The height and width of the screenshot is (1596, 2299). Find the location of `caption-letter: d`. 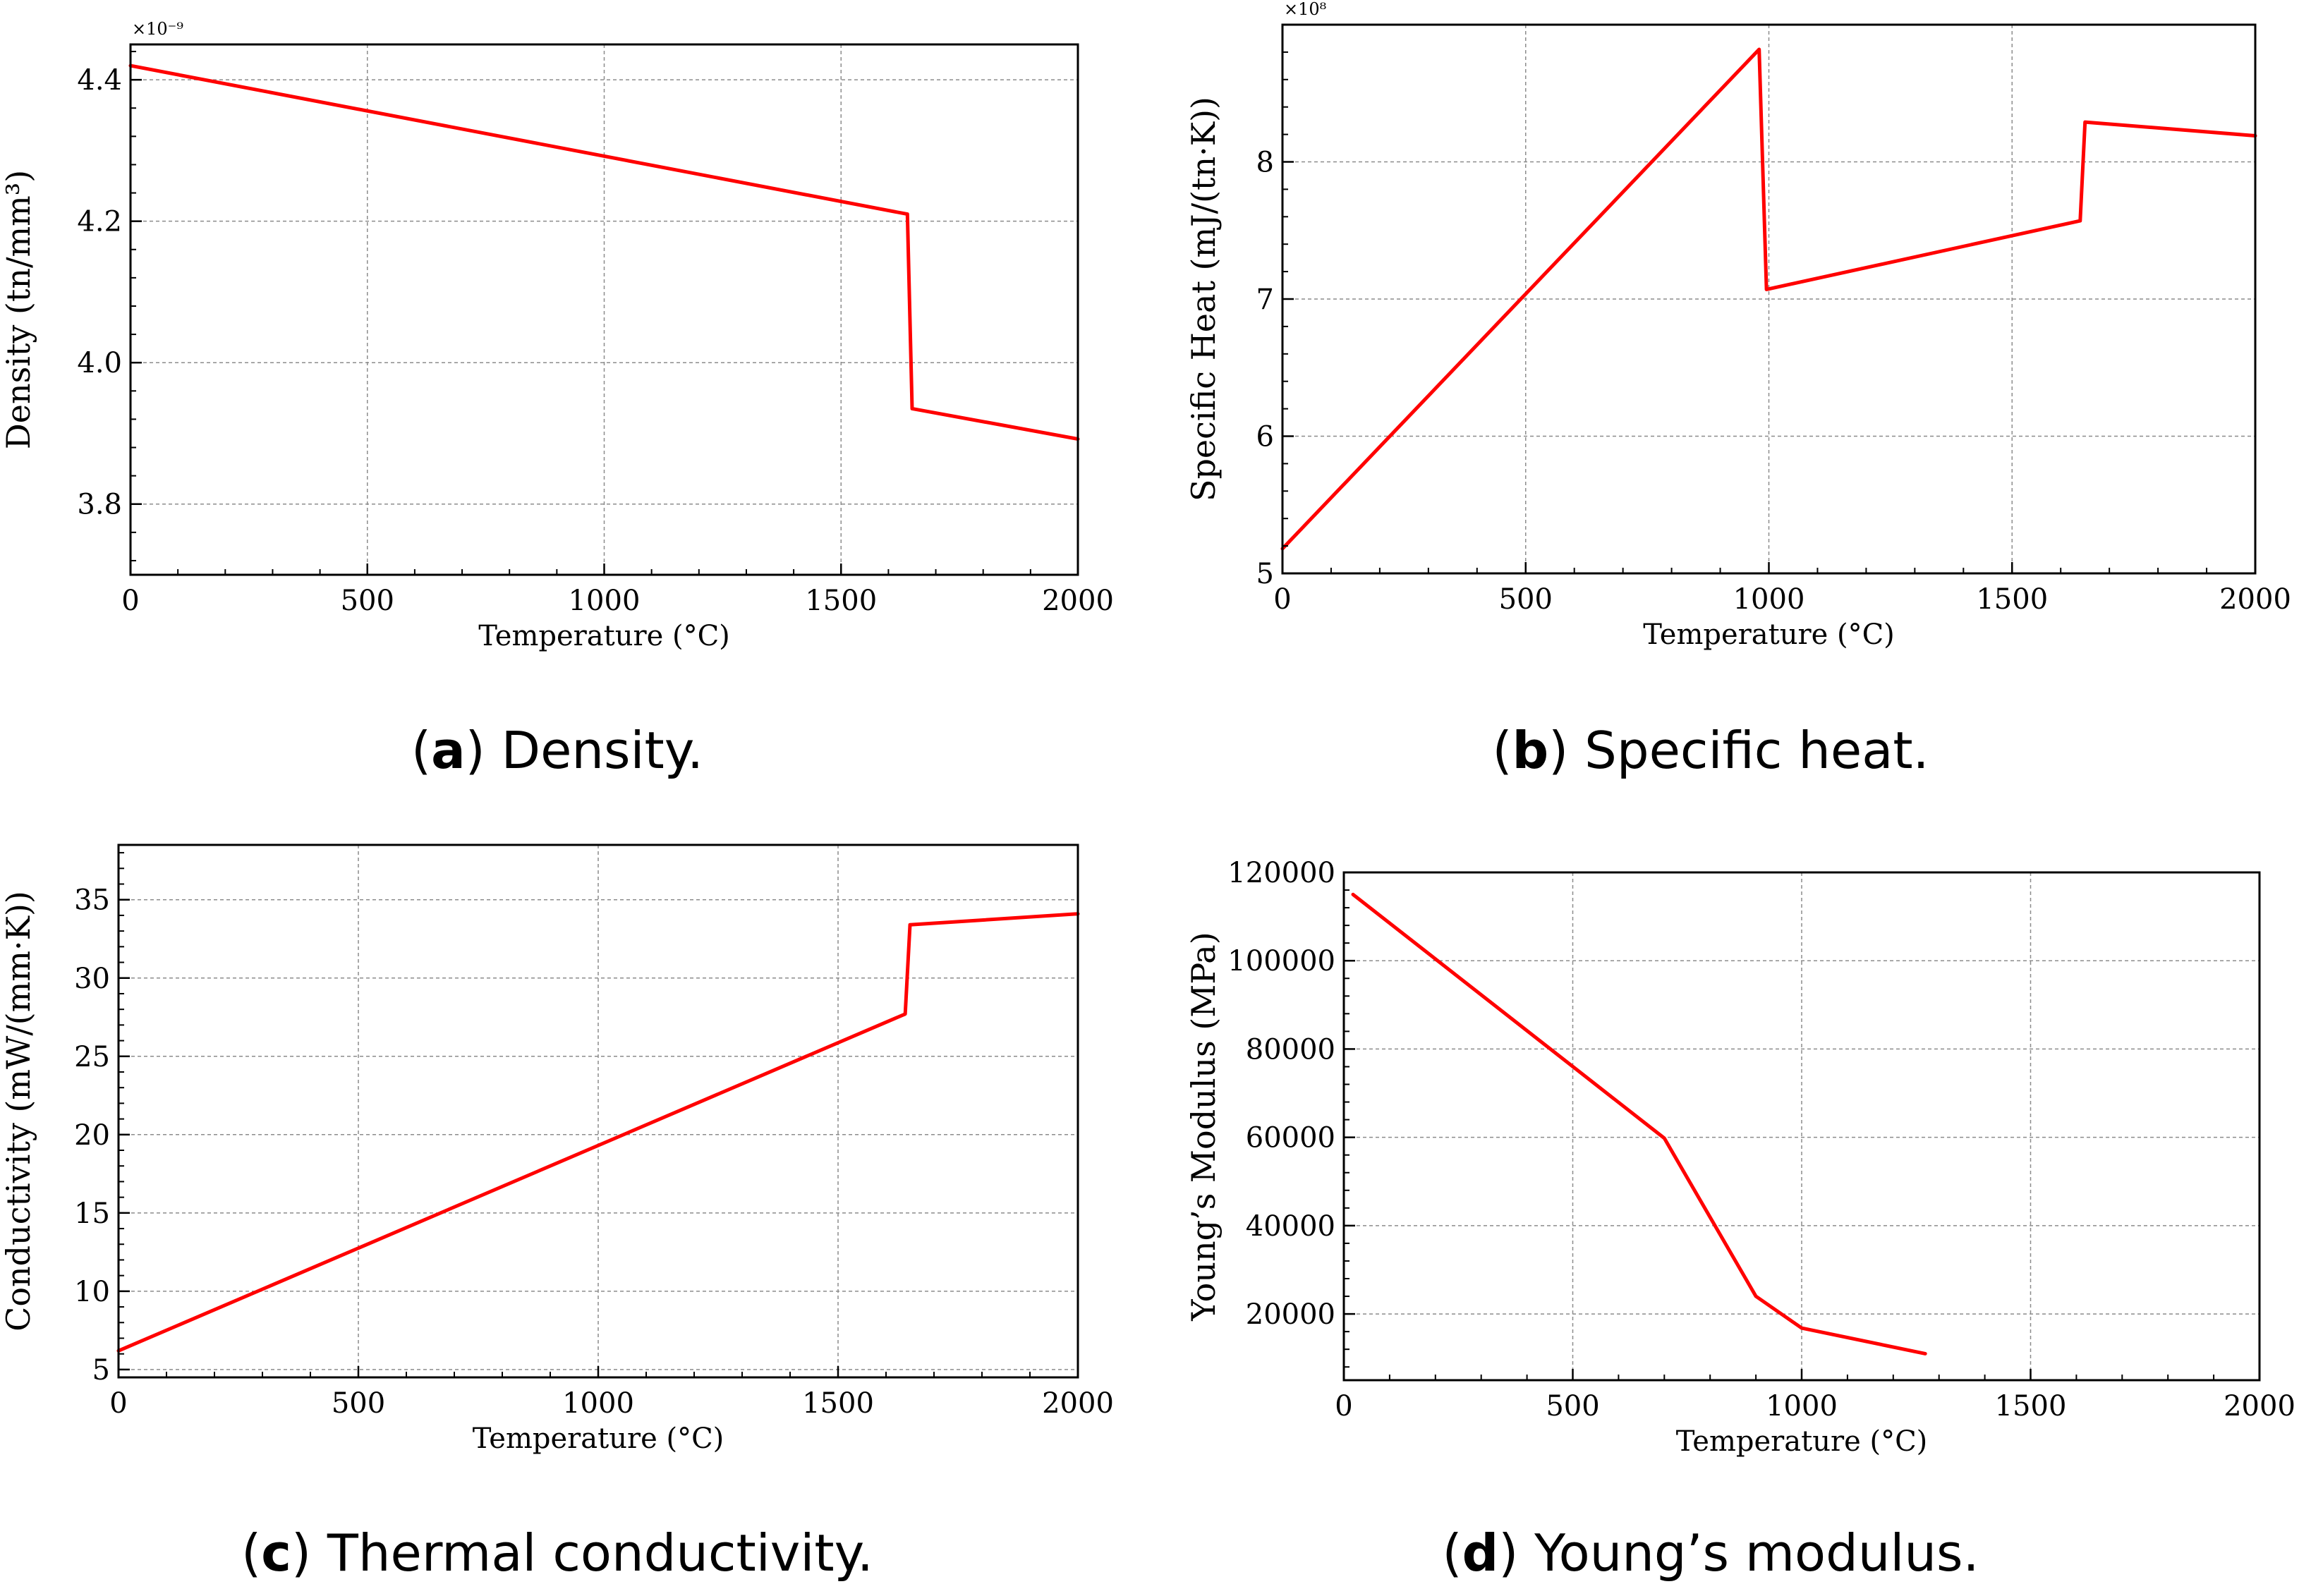

caption-letter: d is located at coordinates (1480, 1553).